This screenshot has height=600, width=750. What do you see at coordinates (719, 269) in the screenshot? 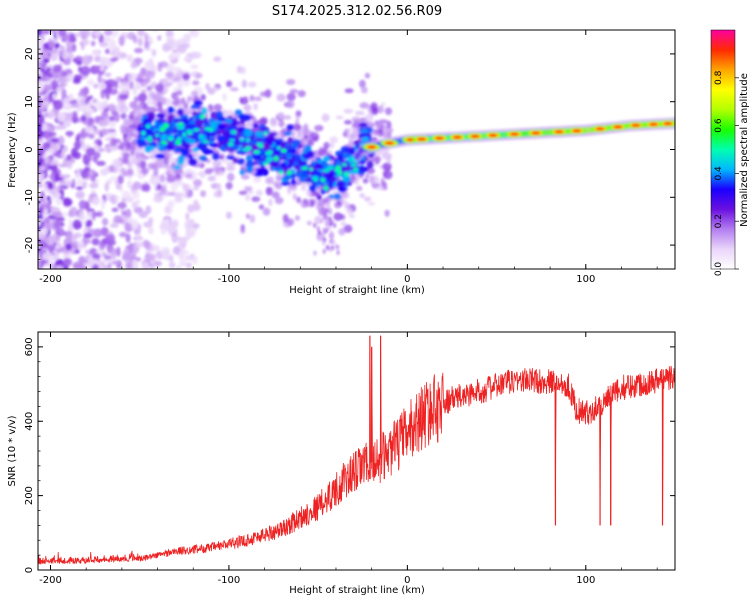
I see `colorbar-tick-label: 0.0` at bounding box center [719, 269].